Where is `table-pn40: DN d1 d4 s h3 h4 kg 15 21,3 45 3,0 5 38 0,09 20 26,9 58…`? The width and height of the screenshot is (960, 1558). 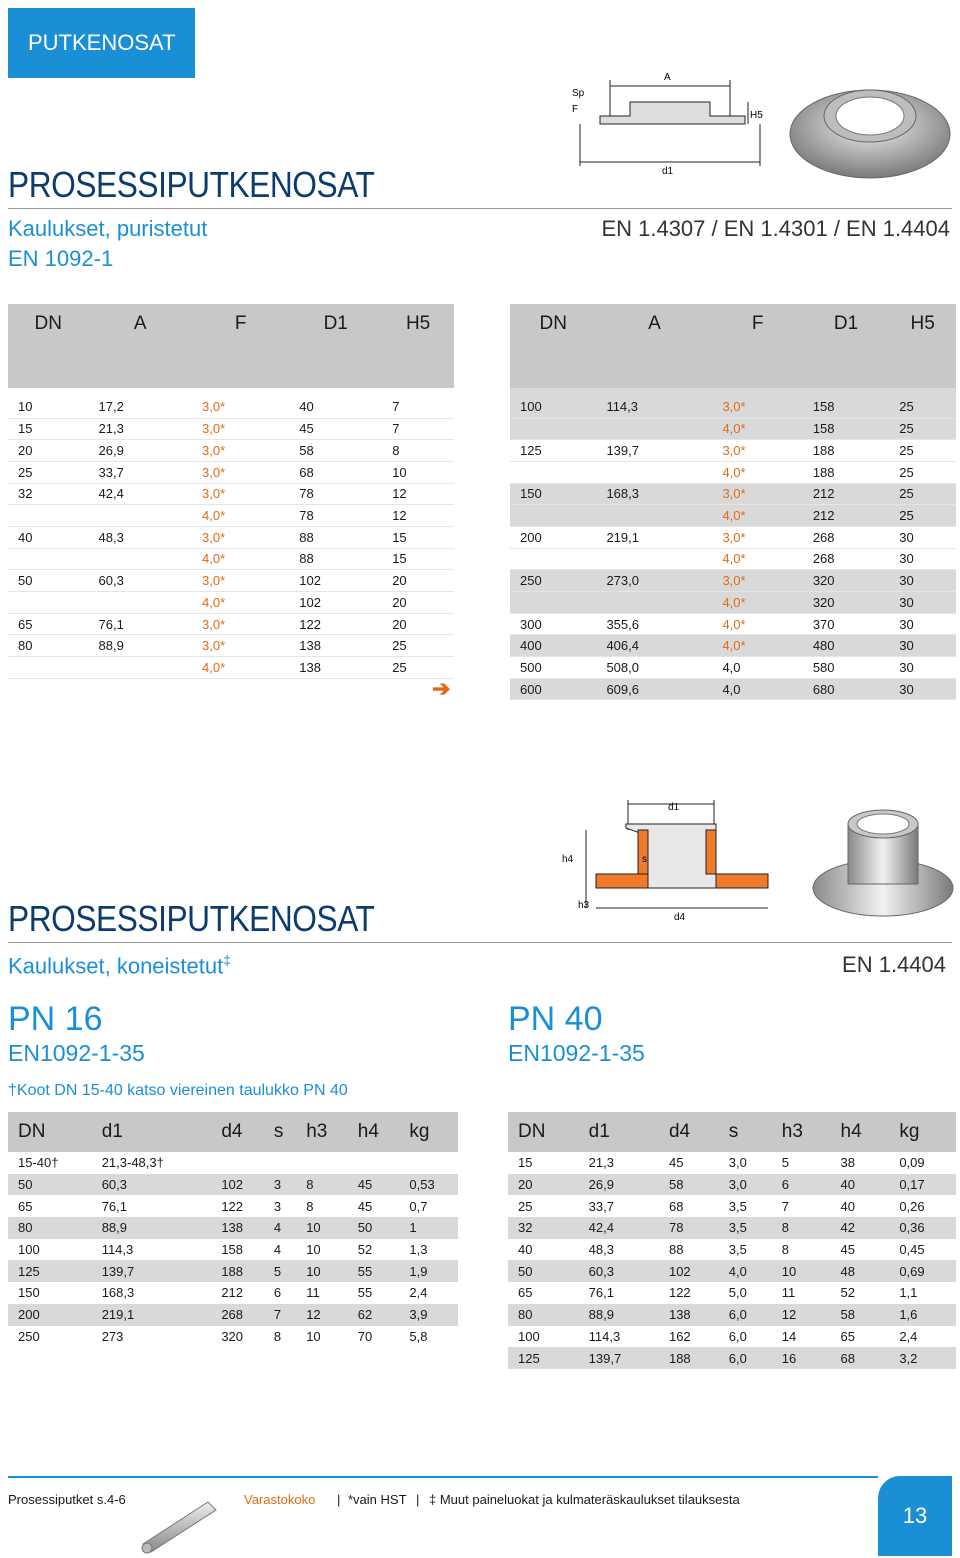
table-pn40: DN d1 d4 s h3 h4 kg 15 21,3 45 3,0 5 38 0,09 20 26,9 58… is located at coordinates (732, 1240).